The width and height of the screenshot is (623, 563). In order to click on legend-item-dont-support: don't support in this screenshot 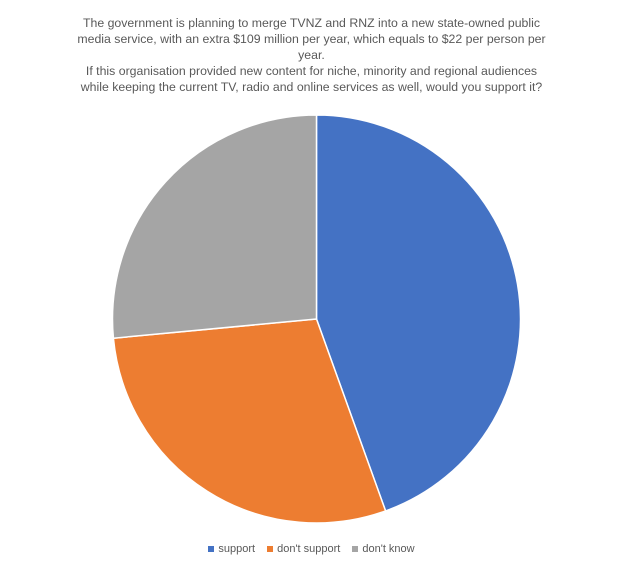, I will do `click(303, 549)`.